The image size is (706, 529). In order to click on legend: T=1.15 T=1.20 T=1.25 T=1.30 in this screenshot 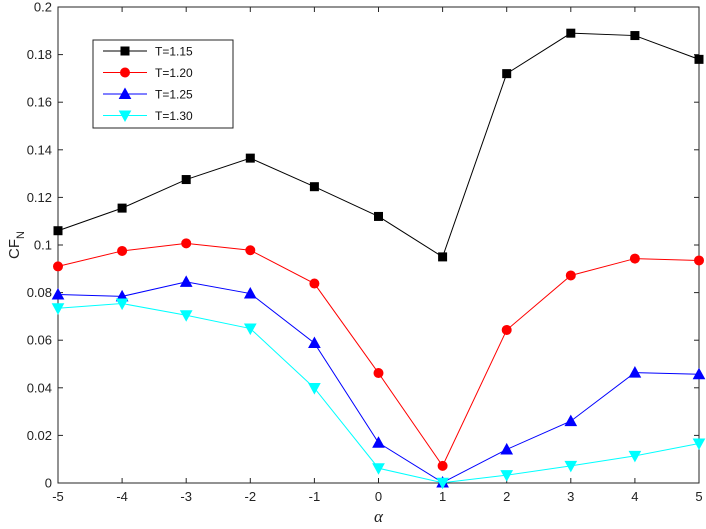, I will do `click(163, 84)`.